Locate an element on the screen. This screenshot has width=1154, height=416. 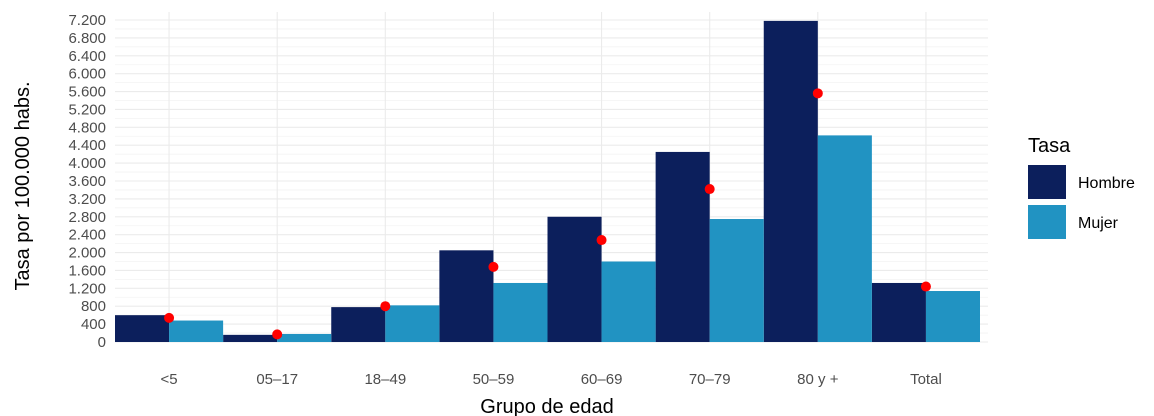
x-tick-label: <5 is located at coordinates (169, 379).